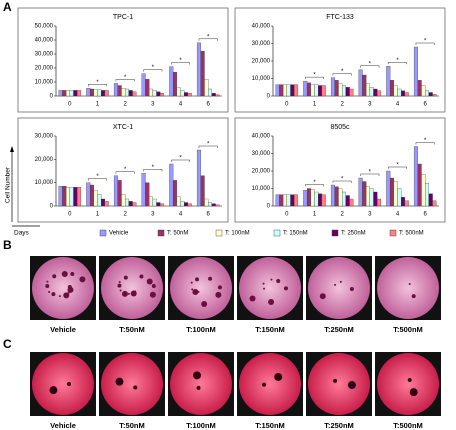 The height and width of the screenshot is (430, 456). What do you see at coordinates (103, 233) in the screenshot?
I see `legend-swatch` at bounding box center [103, 233].